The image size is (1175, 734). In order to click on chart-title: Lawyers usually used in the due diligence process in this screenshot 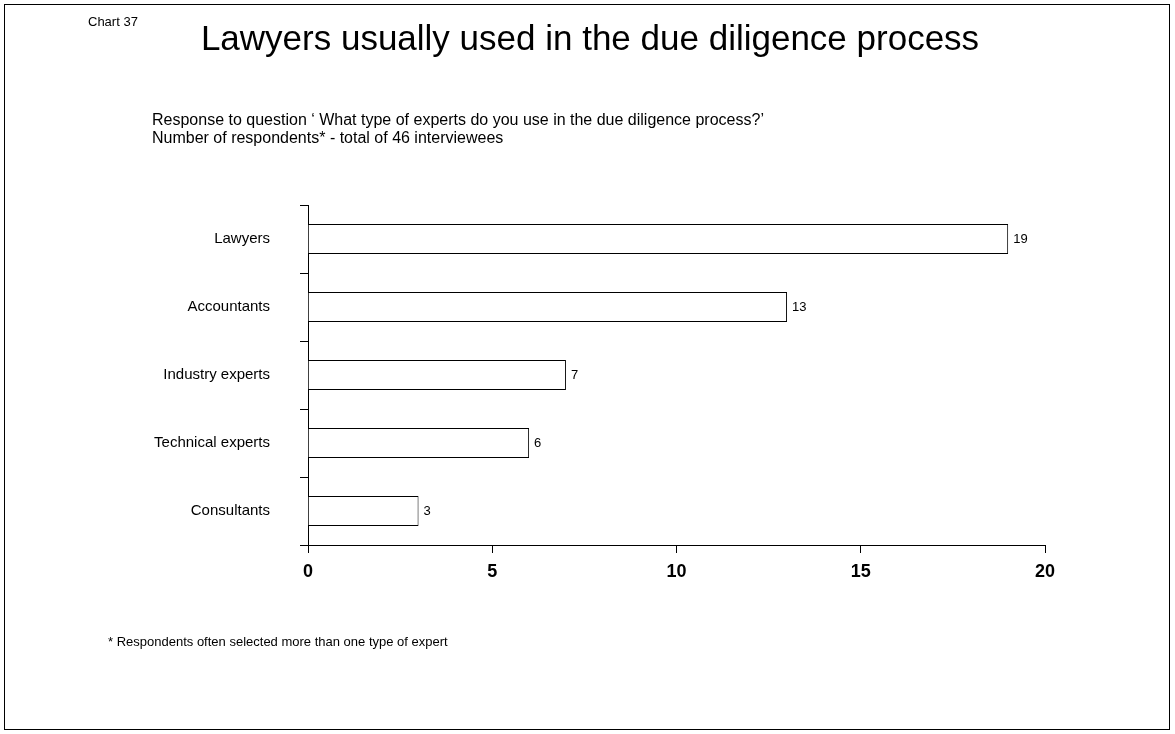, I will do `click(590, 38)`.